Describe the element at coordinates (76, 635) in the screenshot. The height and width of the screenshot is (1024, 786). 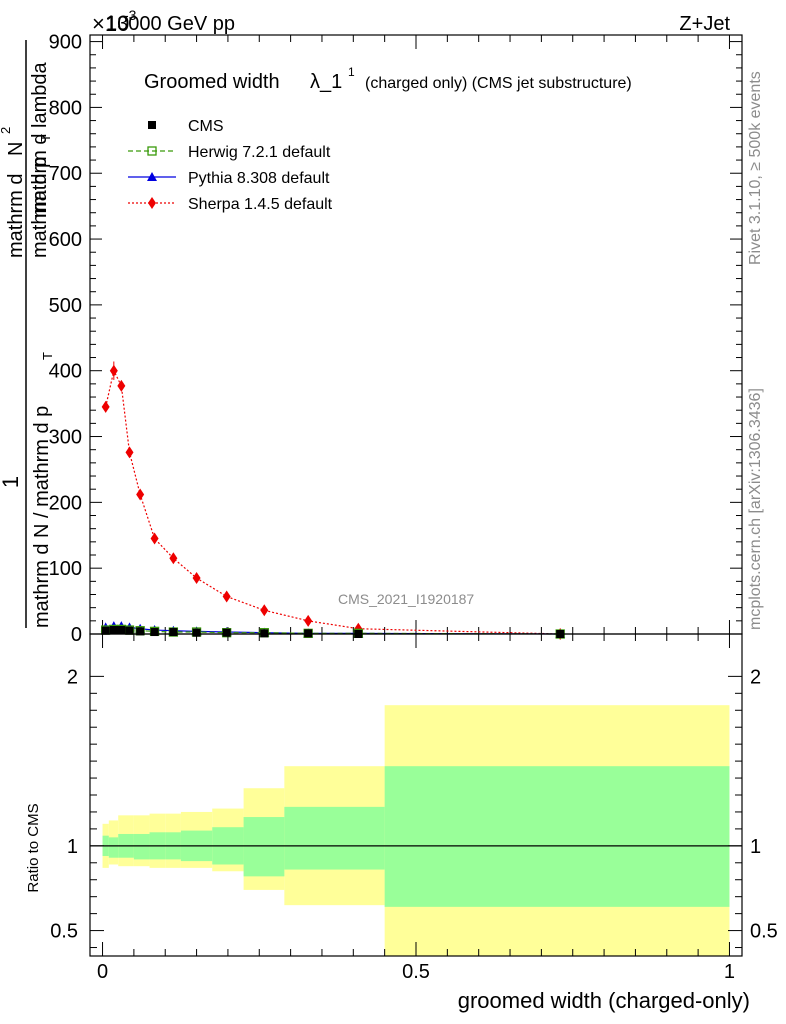
I see `y-tick-label: 0` at that location.